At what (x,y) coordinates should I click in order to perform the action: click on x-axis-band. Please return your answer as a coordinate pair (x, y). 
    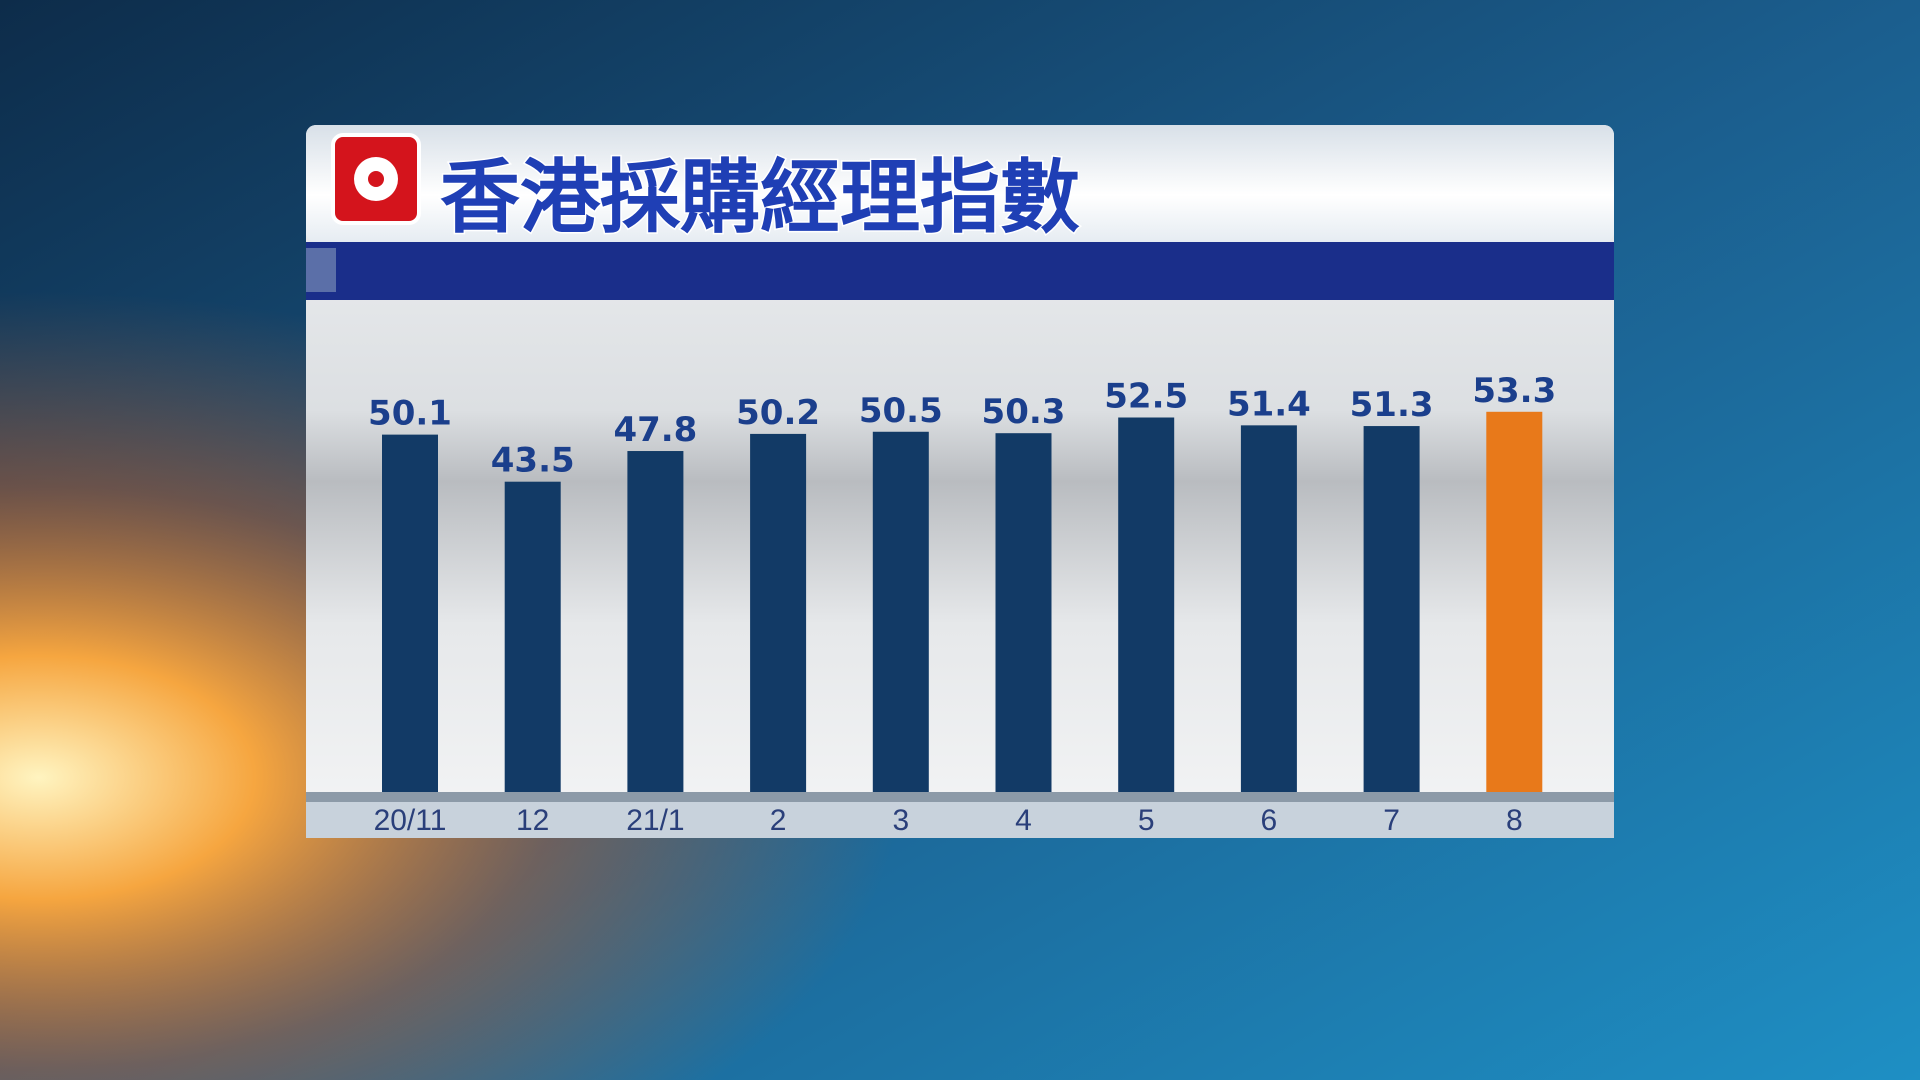
    Looking at the image, I should click on (960, 820).